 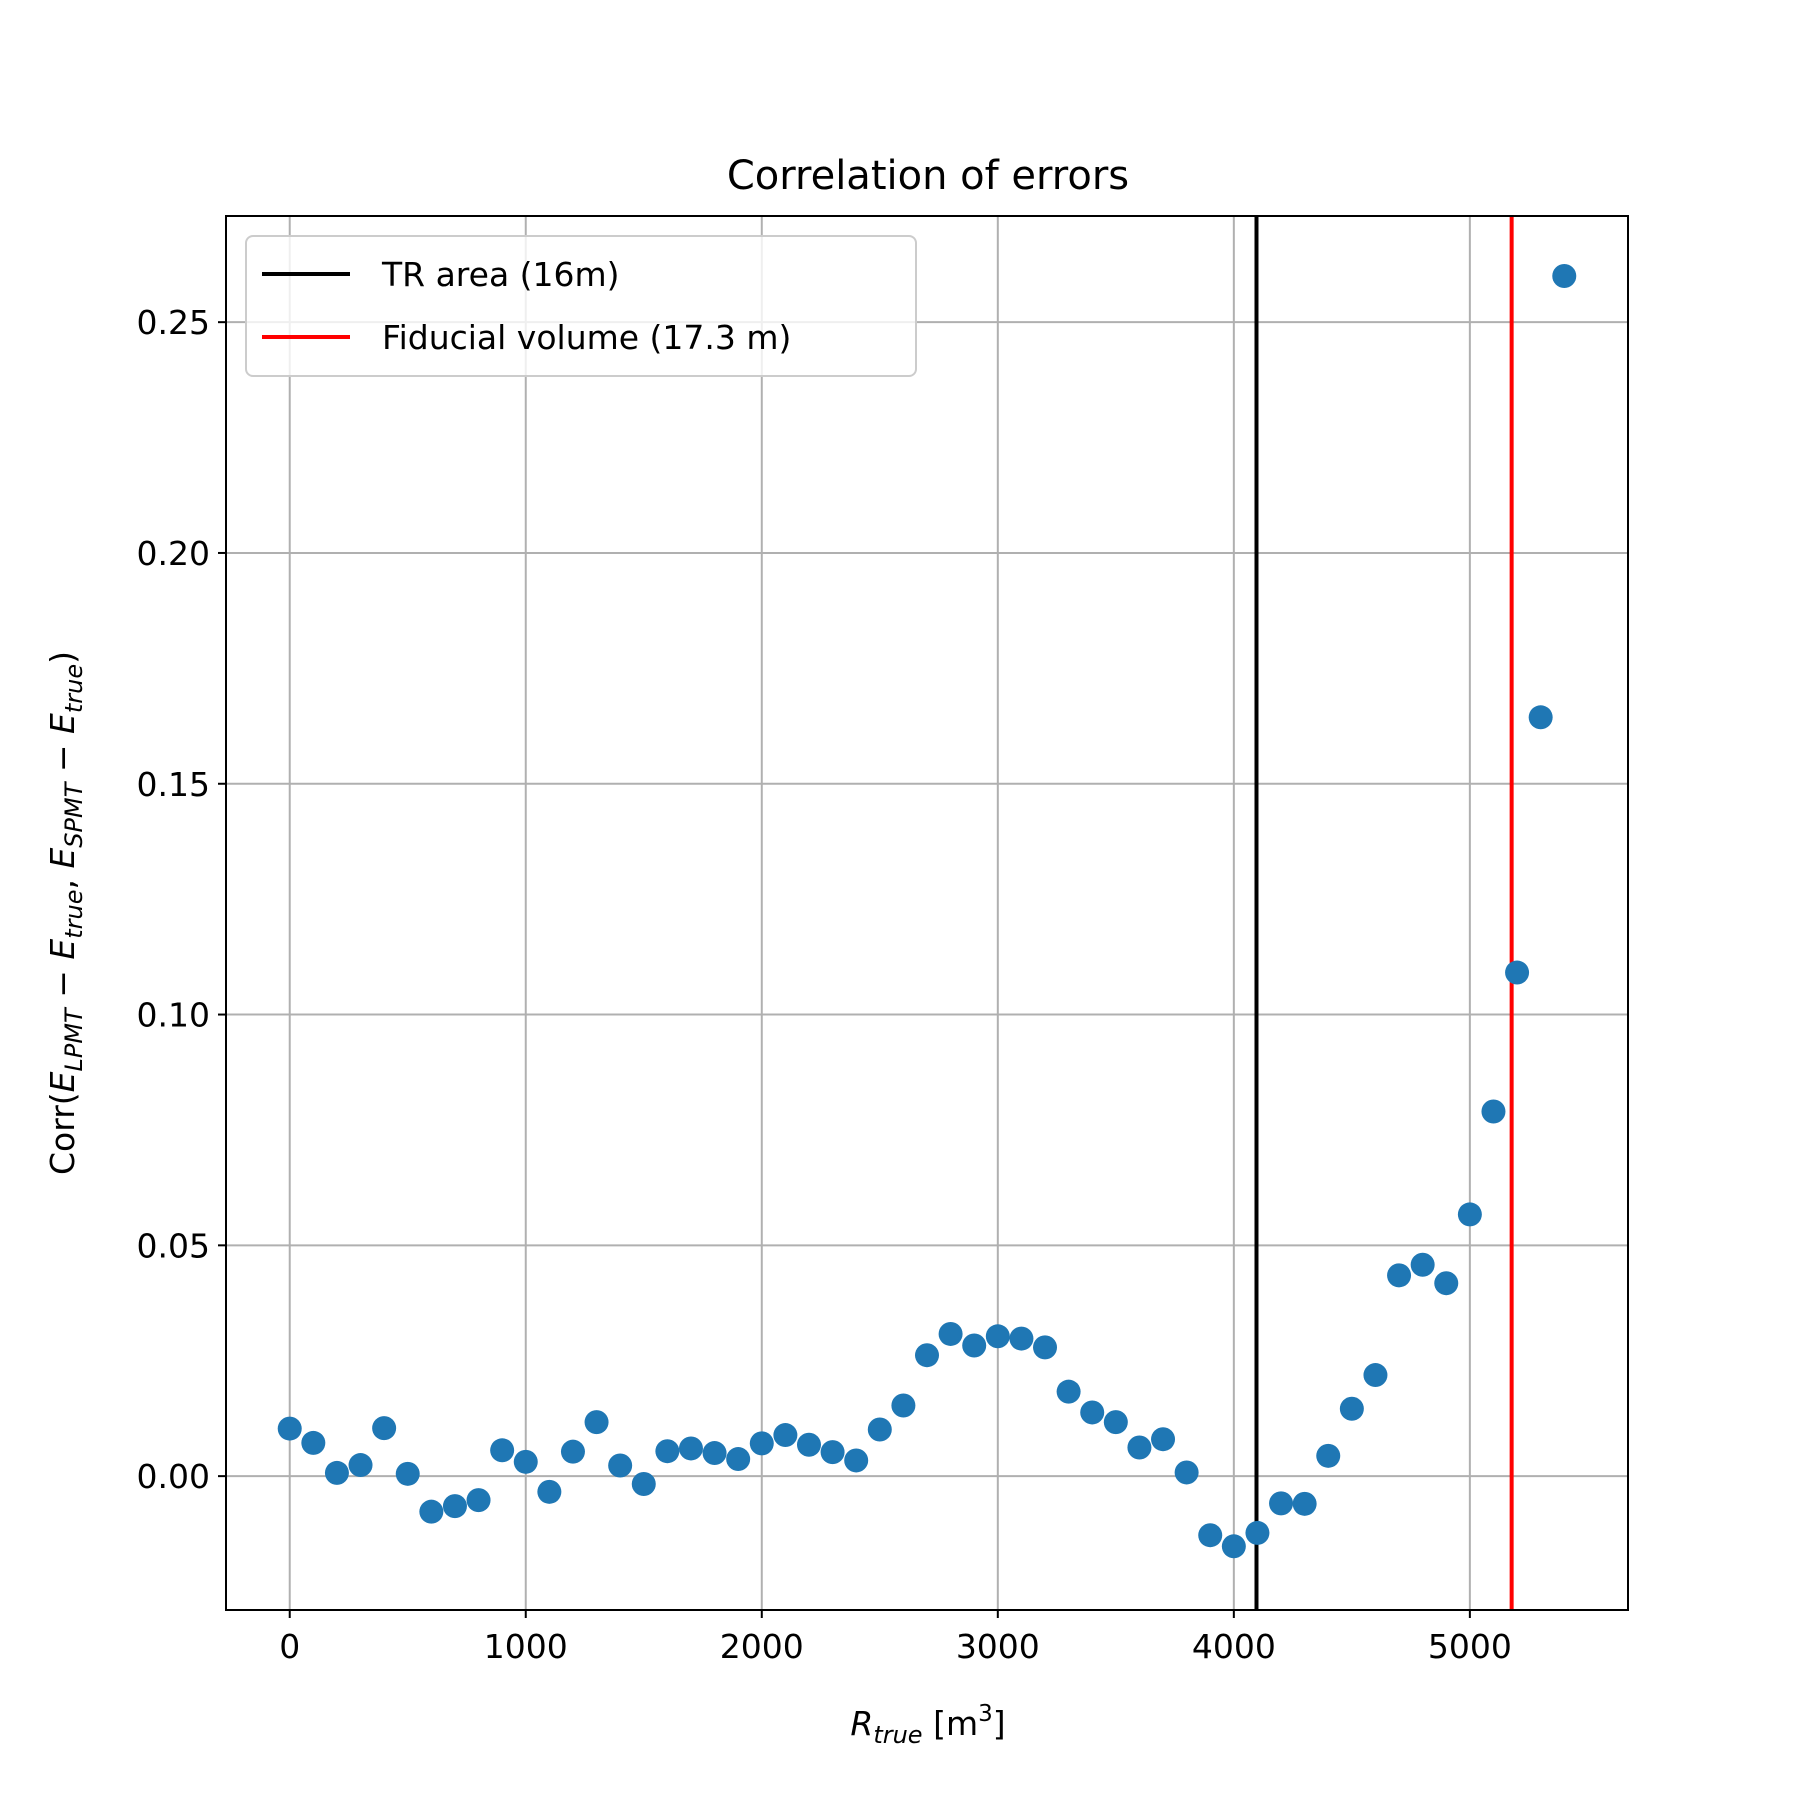 What do you see at coordinates (1234, 1646) in the screenshot?
I see `x-tick-label: 4000` at bounding box center [1234, 1646].